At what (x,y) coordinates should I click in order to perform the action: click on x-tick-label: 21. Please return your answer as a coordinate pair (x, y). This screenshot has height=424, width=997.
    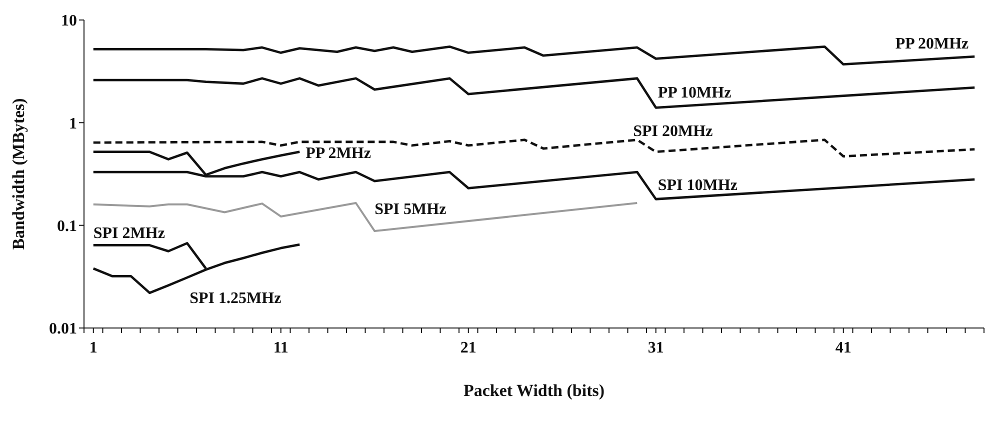
    Looking at the image, I should click on (468, 347).